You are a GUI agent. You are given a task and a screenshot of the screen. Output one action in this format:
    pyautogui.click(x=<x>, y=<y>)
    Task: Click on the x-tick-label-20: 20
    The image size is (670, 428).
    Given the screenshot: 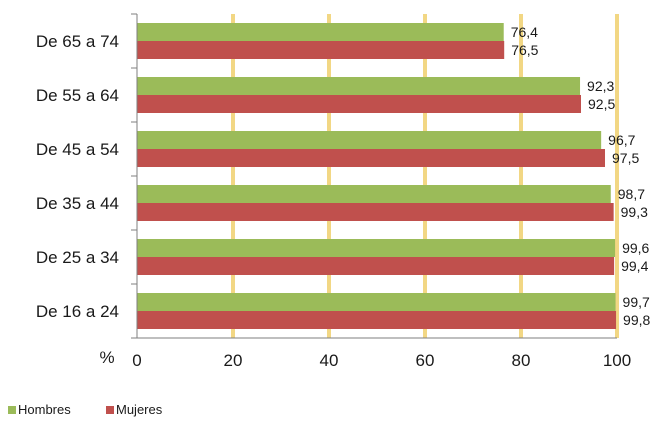 What is the action you would take?
    pyautogui.click(x=233, y=360)
    